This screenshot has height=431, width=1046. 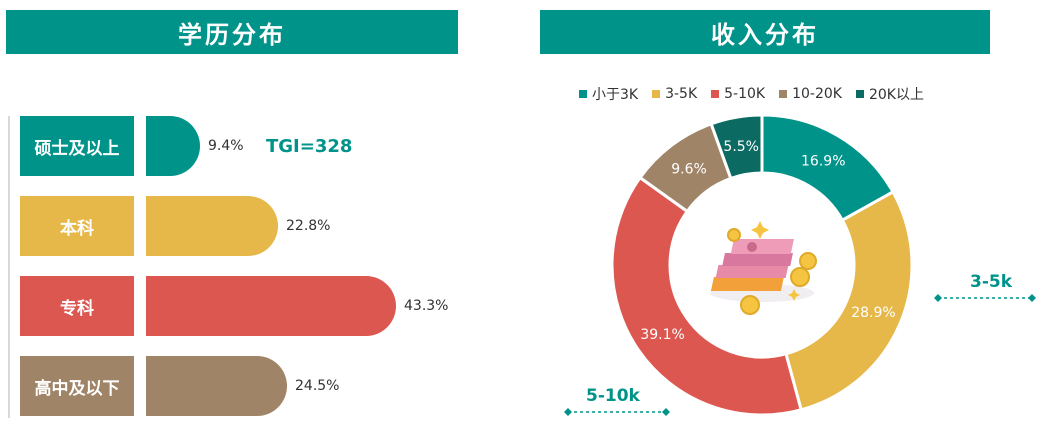 I want to click on income-title-banner: 收入分布, so click(x=765, y=32).